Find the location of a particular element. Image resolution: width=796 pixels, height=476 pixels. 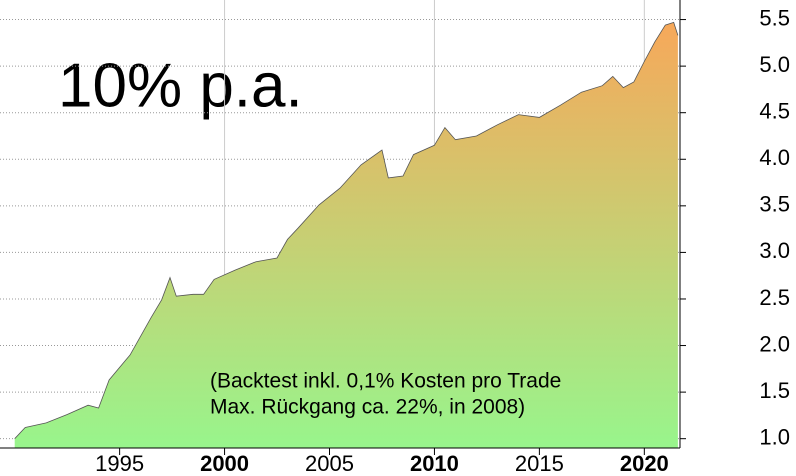

annotation: Max. Rückgang ca. 22%, in 2008) is located at coordinates (367, 407).